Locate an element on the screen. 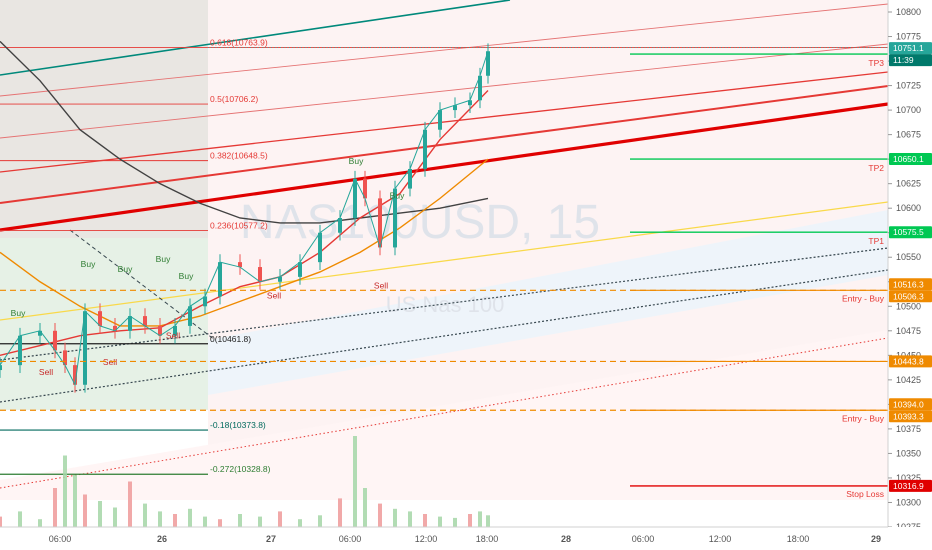  price-tick-label: 10350 is located at coordinates (908, 453).